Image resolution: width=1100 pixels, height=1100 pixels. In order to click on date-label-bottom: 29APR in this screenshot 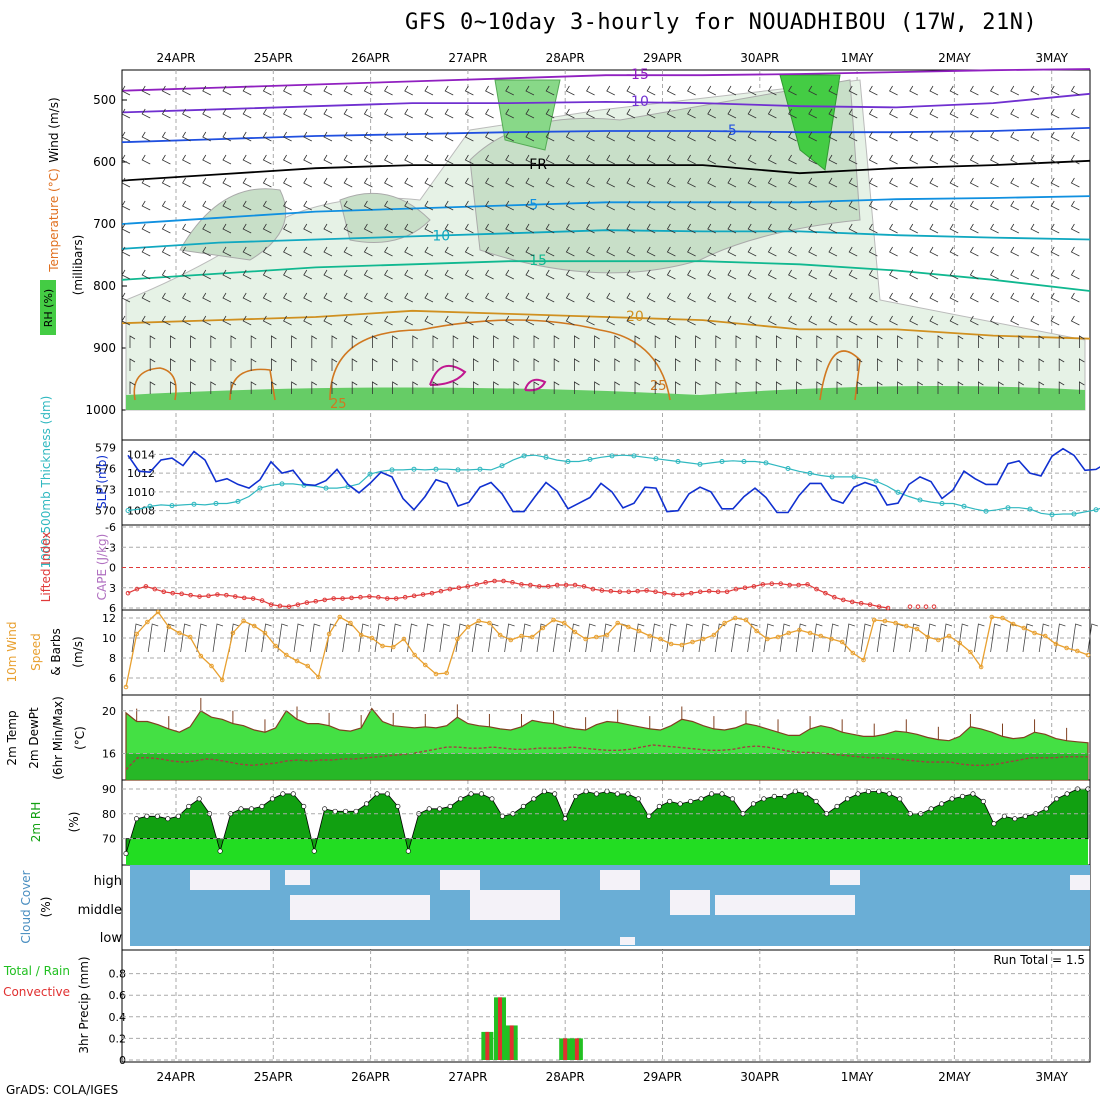, I will do `click(662, 1077)`.